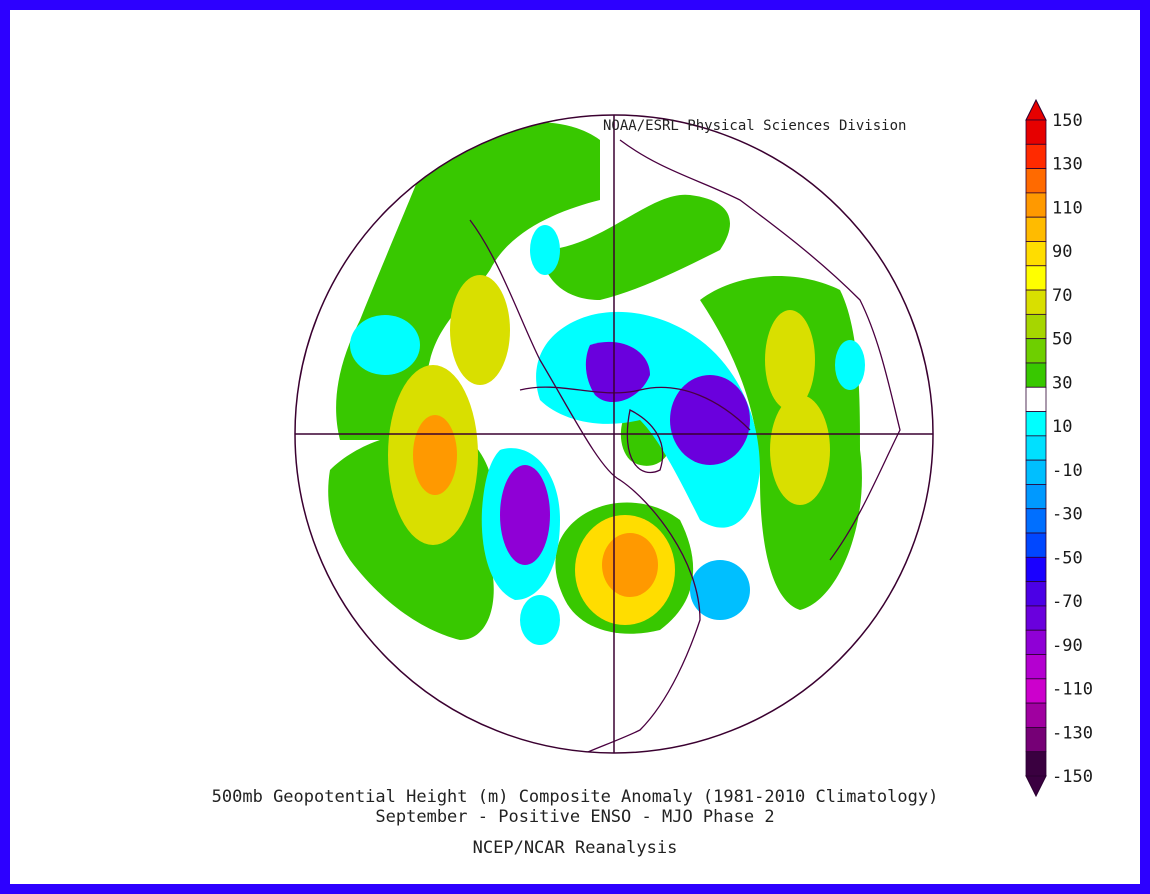 The image size is (1150, 894). Describe the element at coordinates (630, 565) in the screenshot. I see `anomaly-orange-canada` at that location.